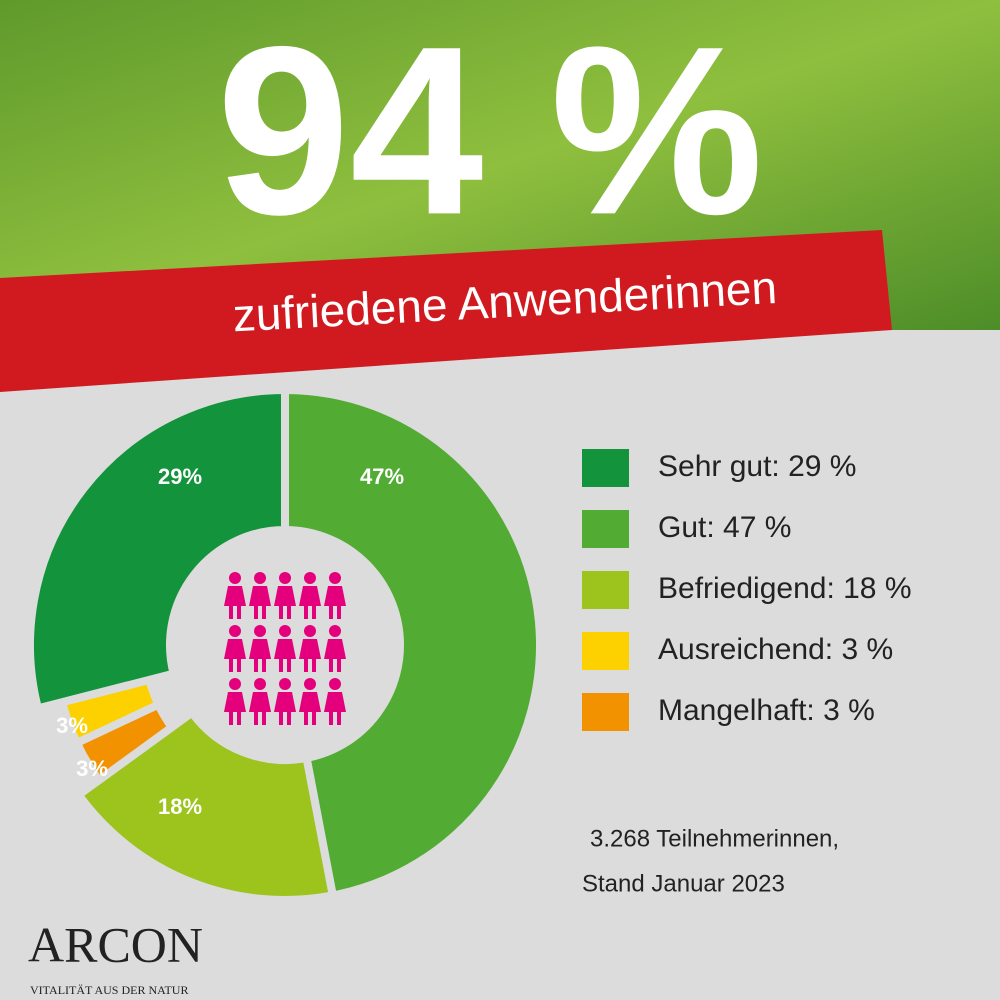 This screenshot has height=1000, width=1000. What do you see at coordinates (446, 311) in the screenshot?
I see `red-band` at bounding box center [446, 311].